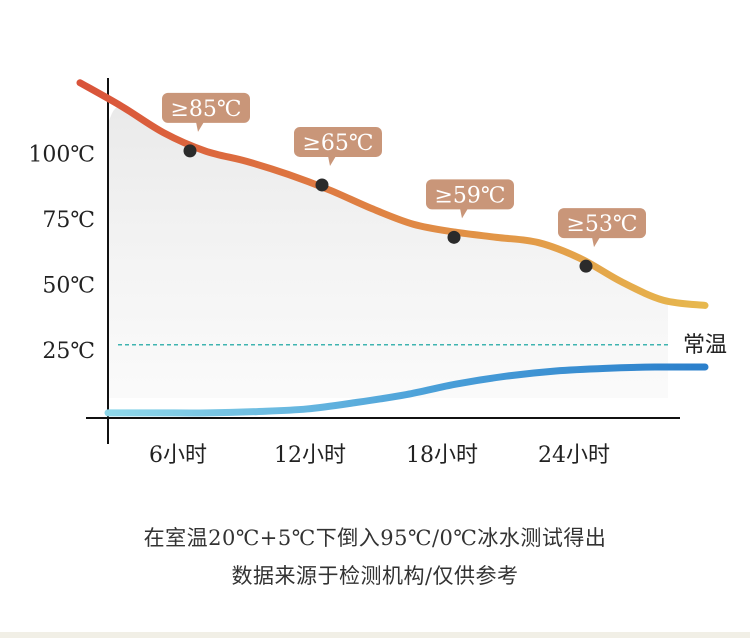 This screenshot has width=750, height=638. I want to click on callout-label: ≥65℃, so click(337, 143).